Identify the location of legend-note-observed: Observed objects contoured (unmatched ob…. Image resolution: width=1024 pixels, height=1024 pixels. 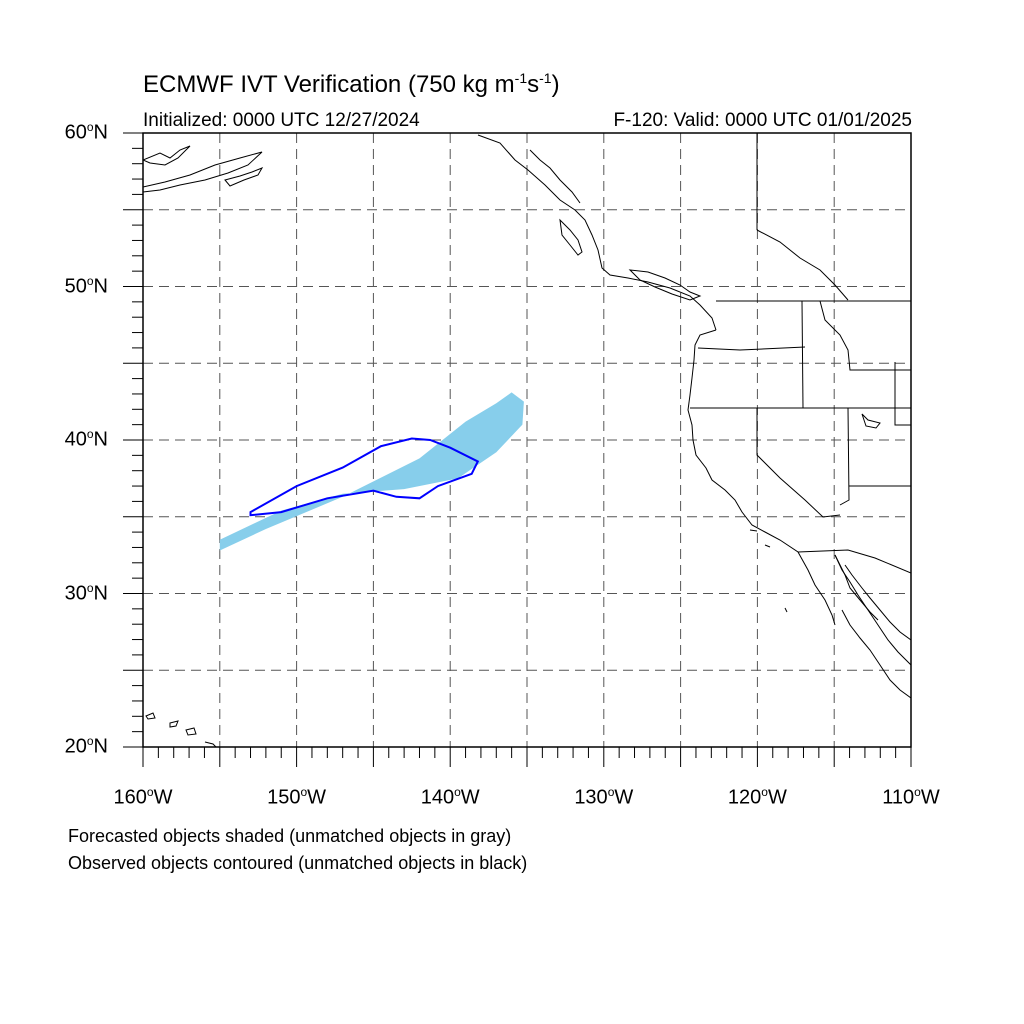
(298, 863).